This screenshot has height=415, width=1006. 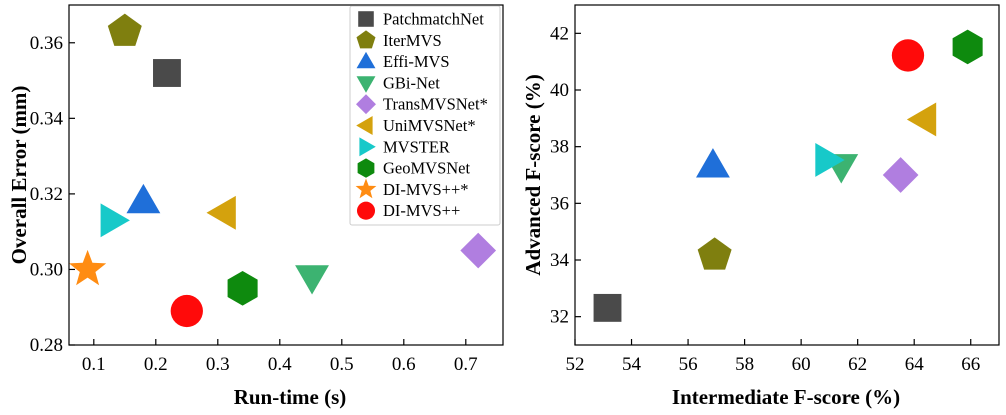 I want to click on legend-box, so click(x=425, y=115).